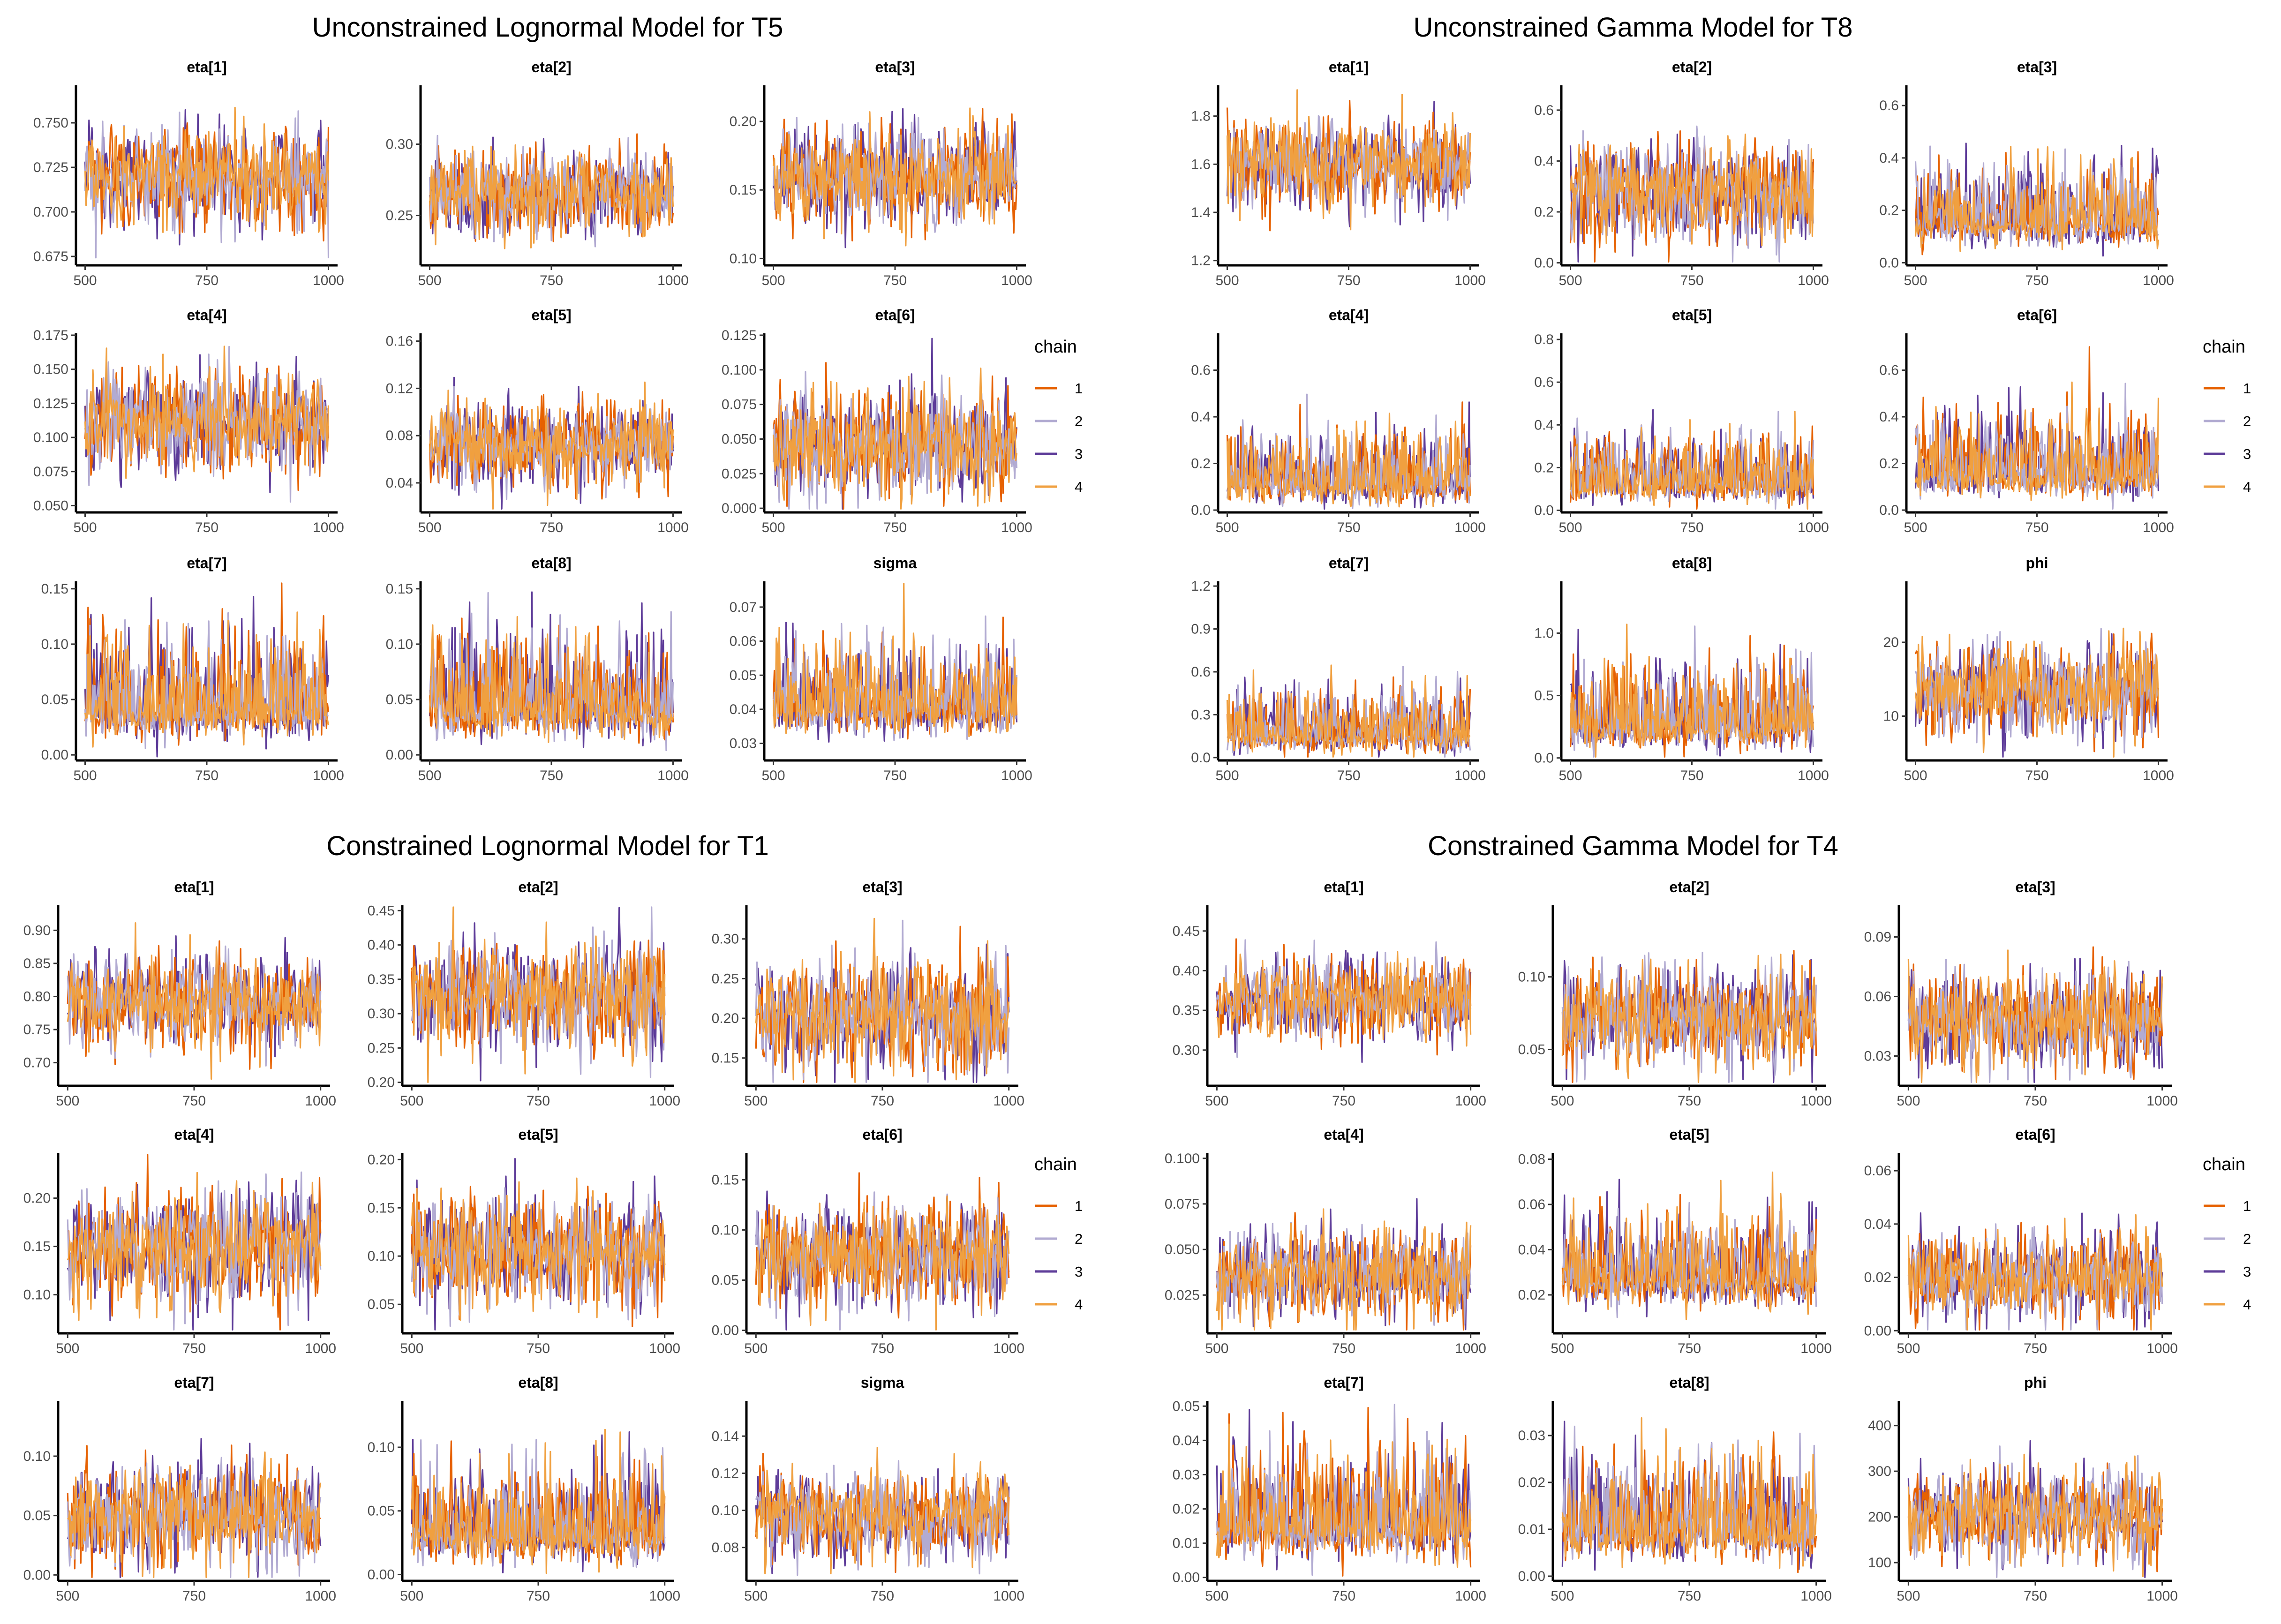 This screenshot has height=1624, width=2281. I want to click on y-tick-label: 0.12, so click(725, 1473).